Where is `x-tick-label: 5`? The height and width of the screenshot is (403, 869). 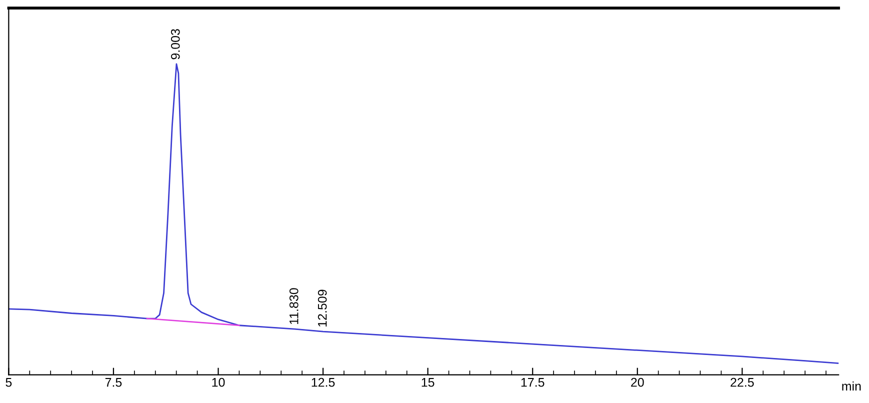
x-tick-label: 5 is located at coordinates (9, 382).